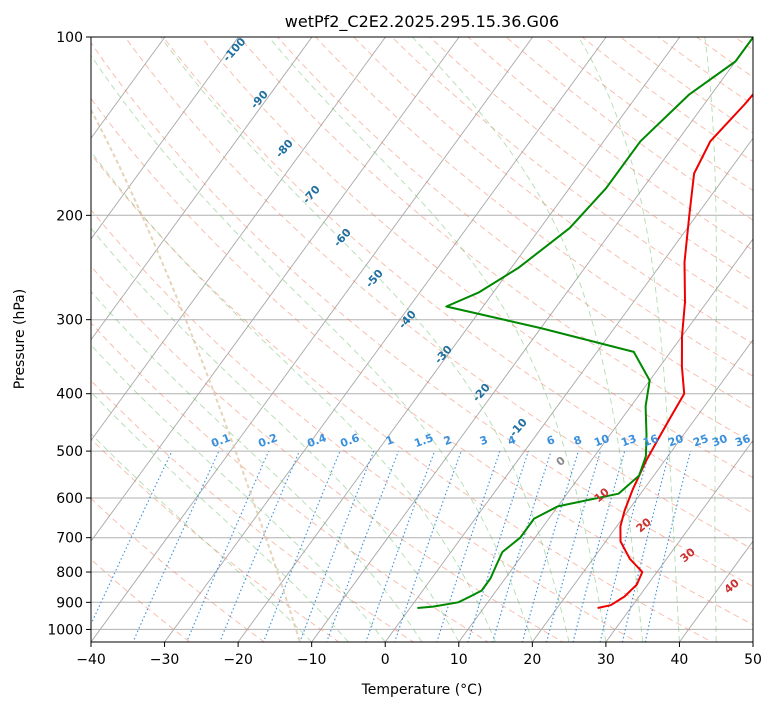  Describe the element at coordinates (20, 339) in the screenshot. I see `y-axis-label: Pressure (hPa)` at that location.